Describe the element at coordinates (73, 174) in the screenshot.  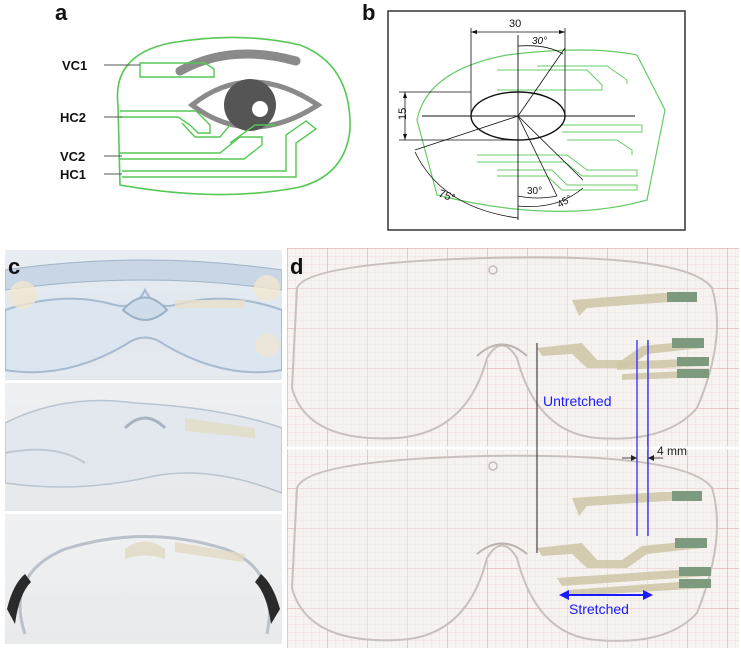
I see `label-hc1: HC1` at that location.